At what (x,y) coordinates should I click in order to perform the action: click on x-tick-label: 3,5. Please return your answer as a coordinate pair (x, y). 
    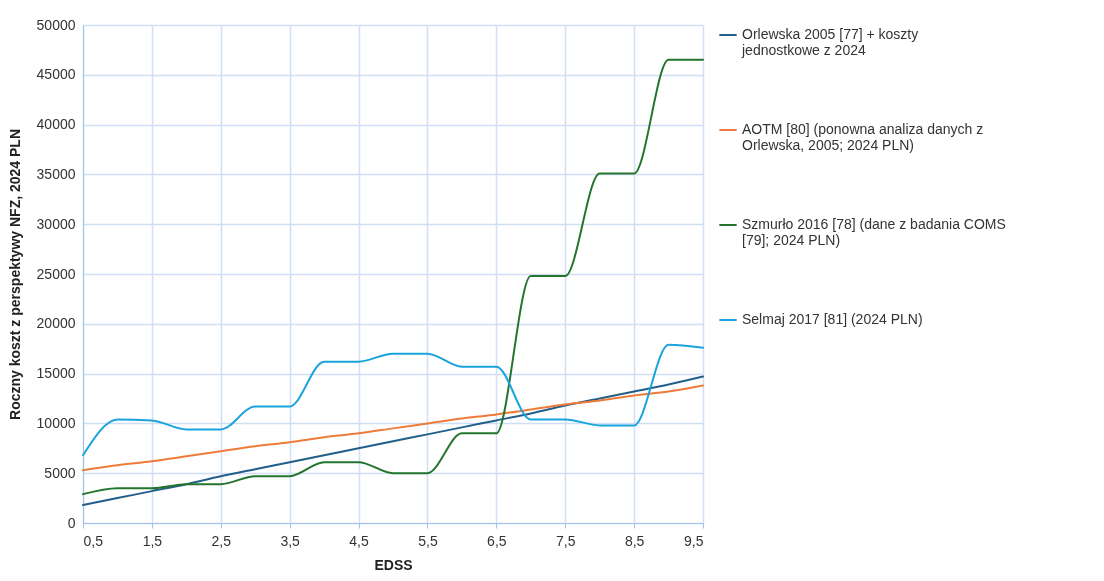
    Looking at the image, I should click on (290, 540).